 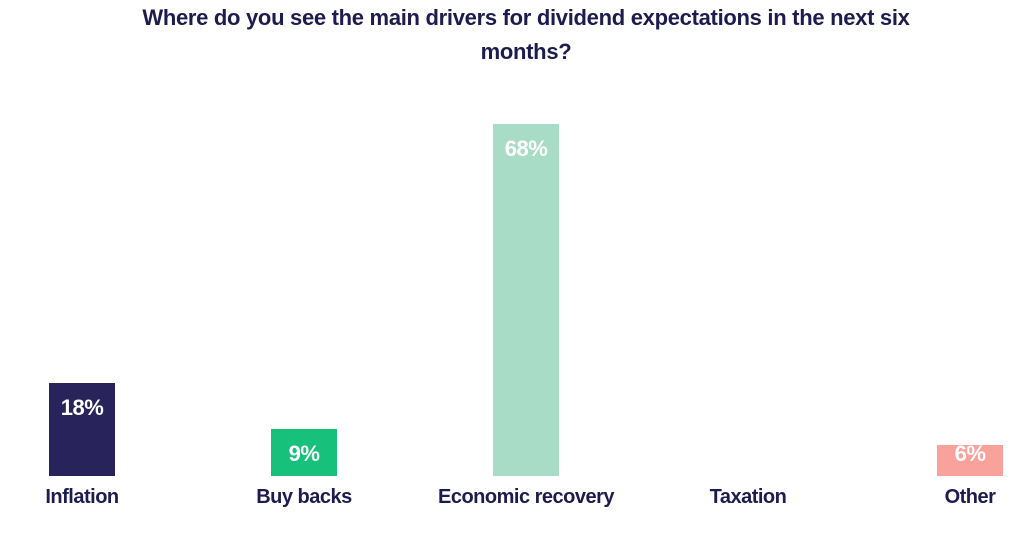 I want to click on bar-buy-backs: 9%, so click(x=304, y=452).